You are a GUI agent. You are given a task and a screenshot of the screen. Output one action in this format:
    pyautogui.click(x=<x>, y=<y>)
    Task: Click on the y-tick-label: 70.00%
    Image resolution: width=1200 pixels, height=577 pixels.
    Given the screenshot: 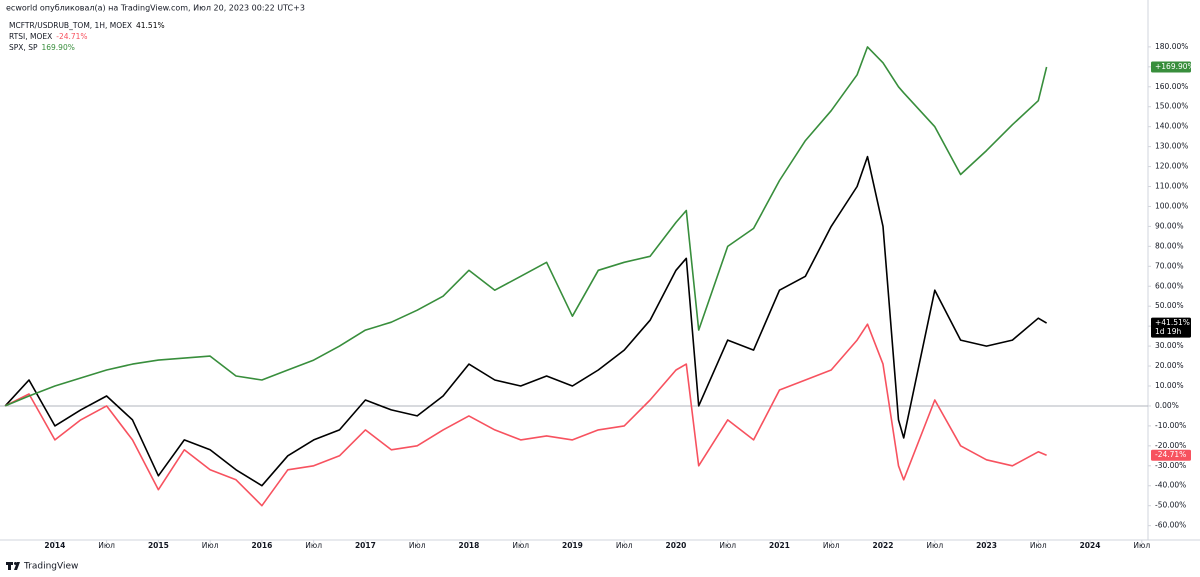 What is the action you would take?
    pyautogui.click(x=1169, y=265)
    